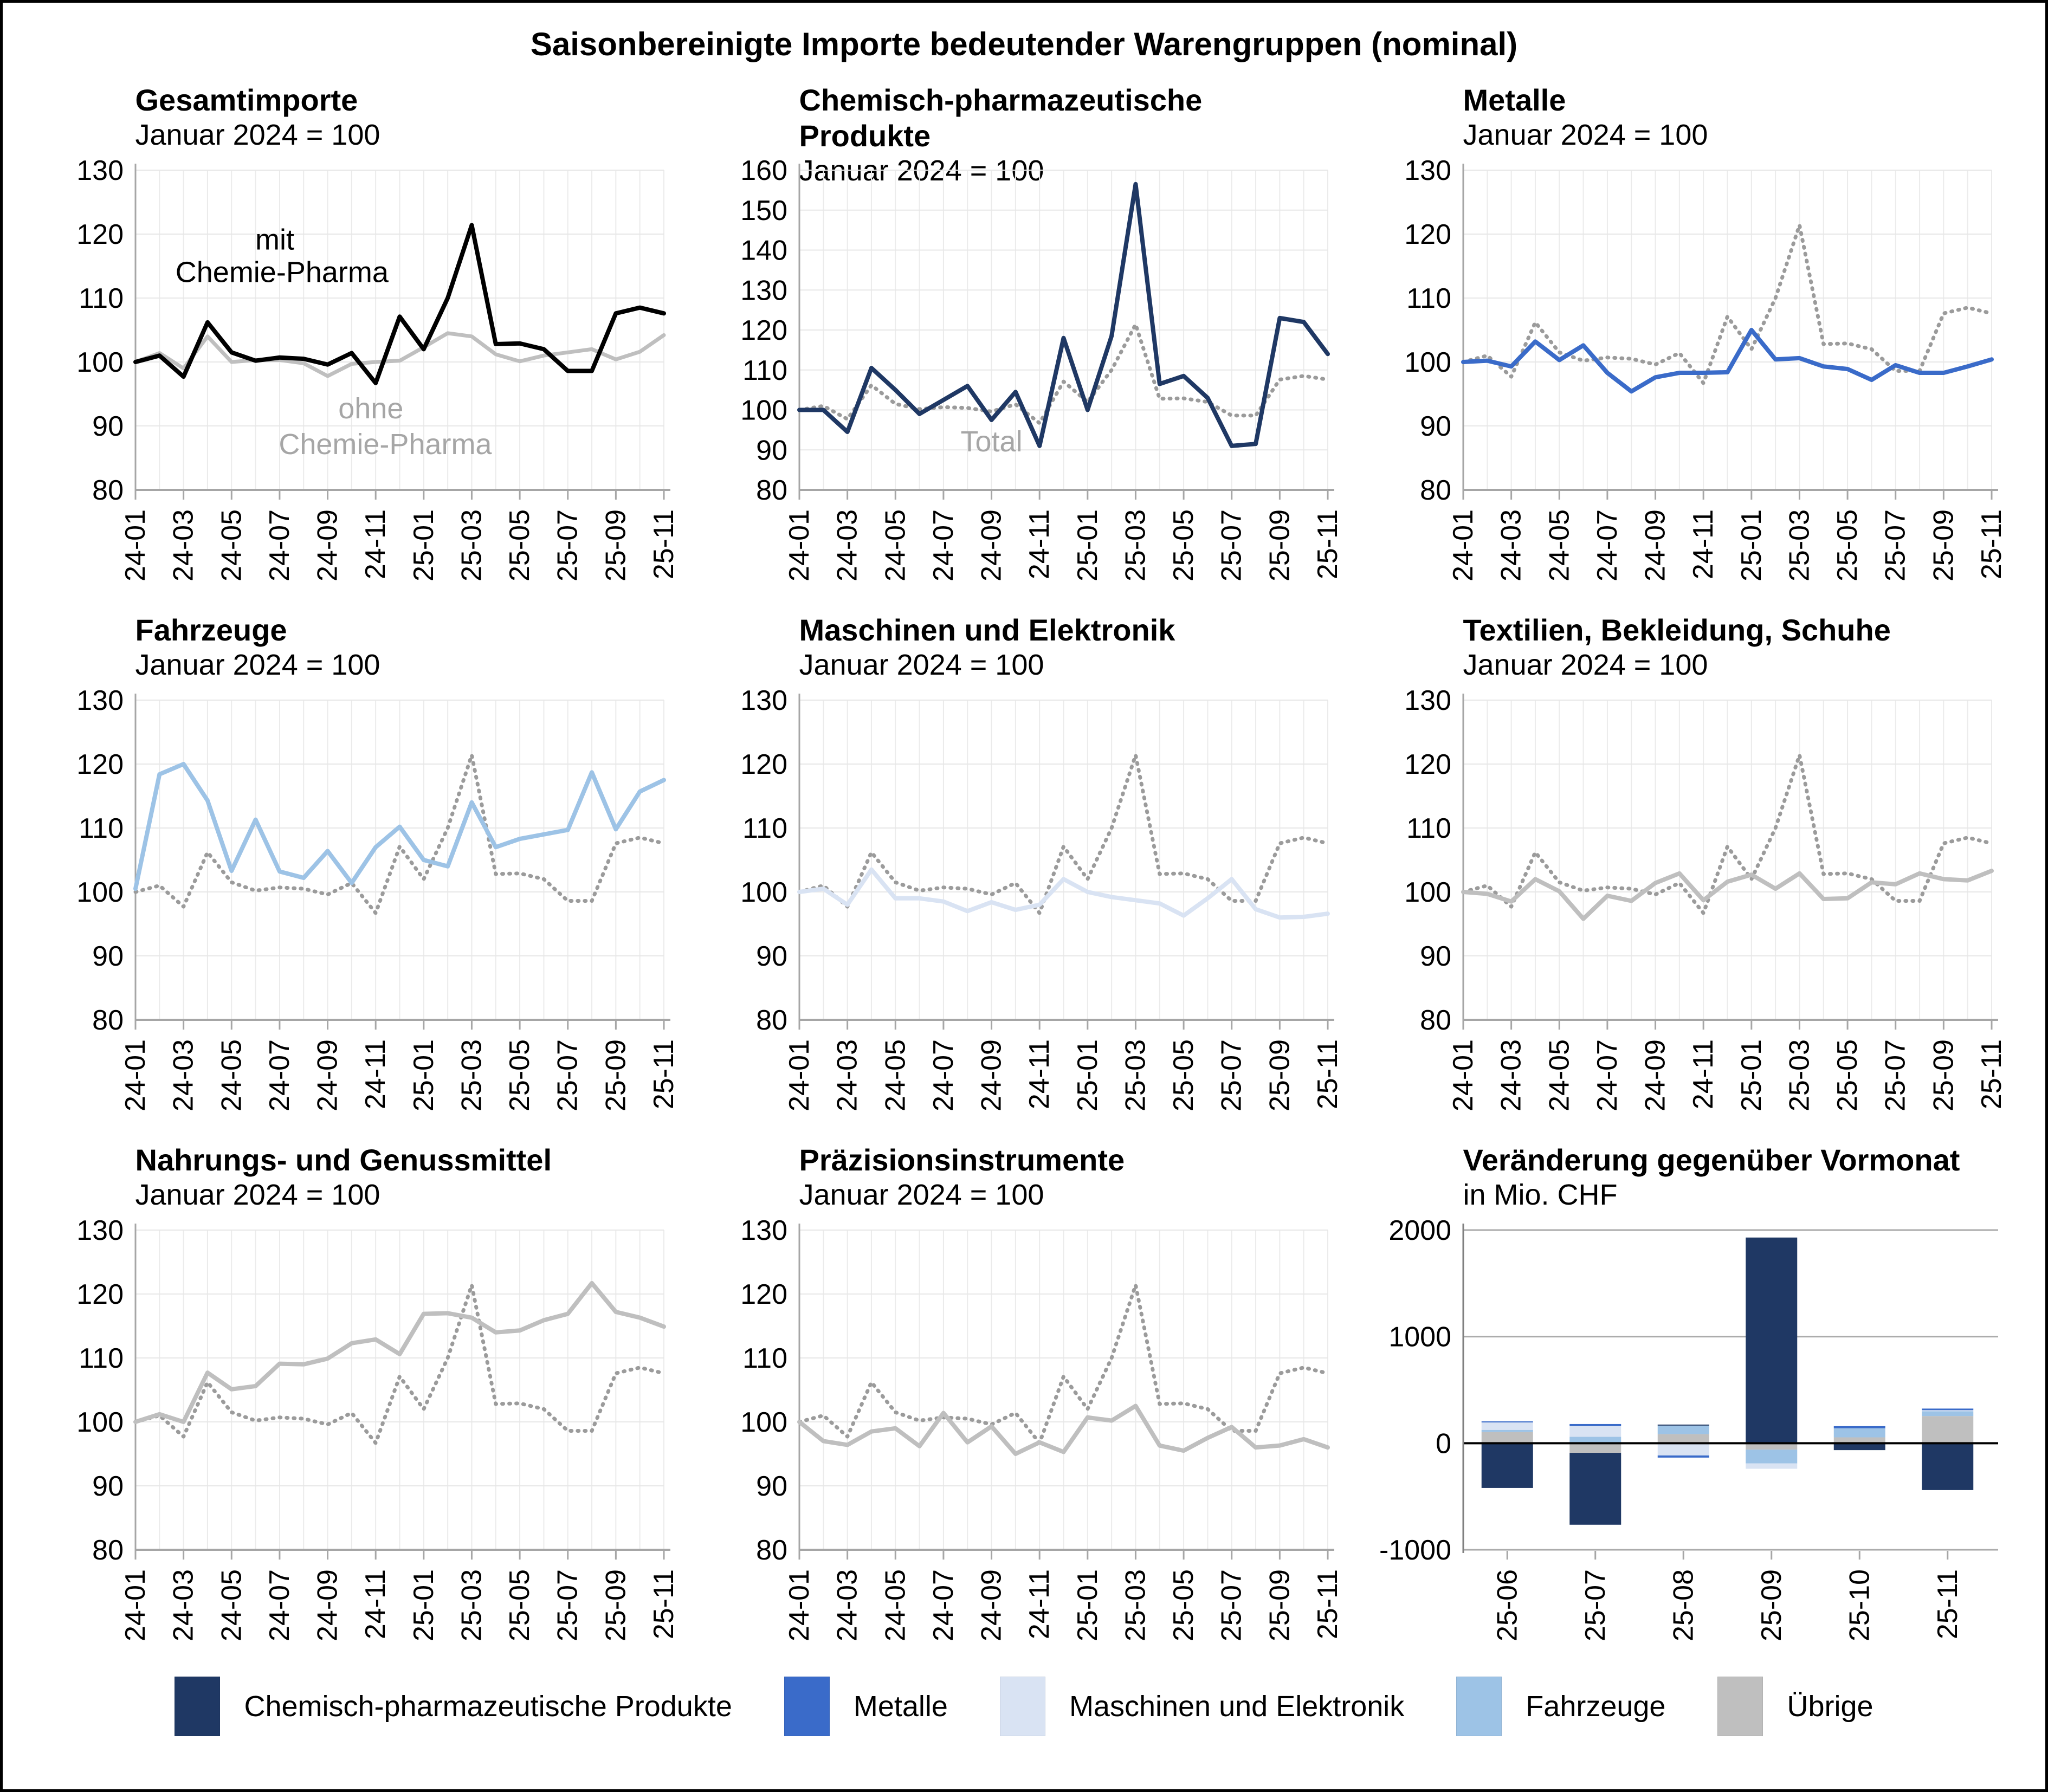 The image size is (2048, 1792). I want to click on legend-label: Metalle, so click(900, 1706).